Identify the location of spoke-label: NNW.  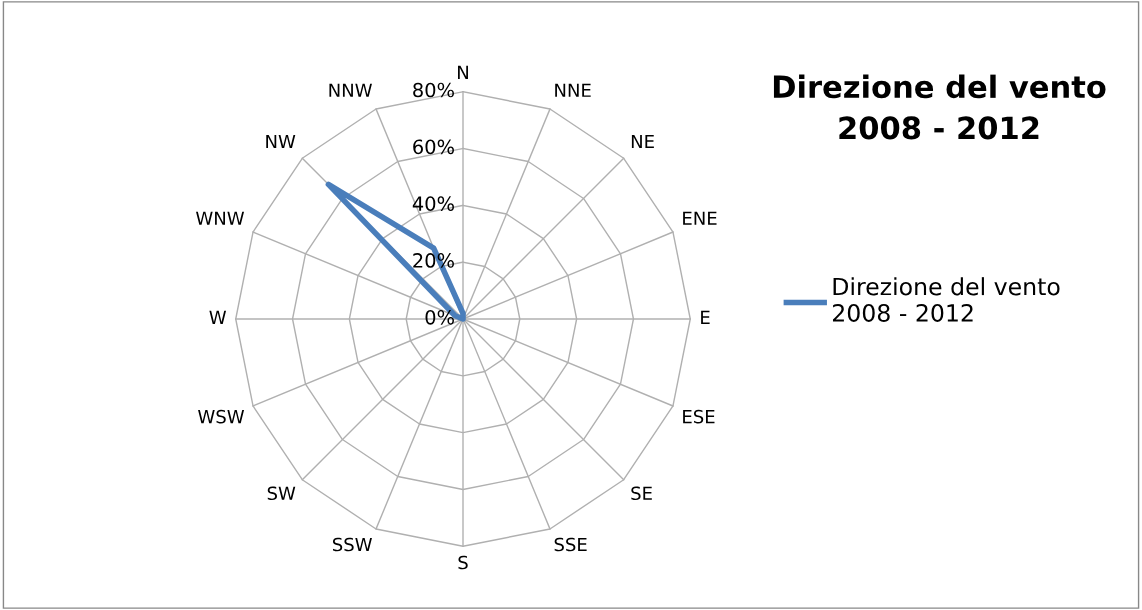
(350, 90).